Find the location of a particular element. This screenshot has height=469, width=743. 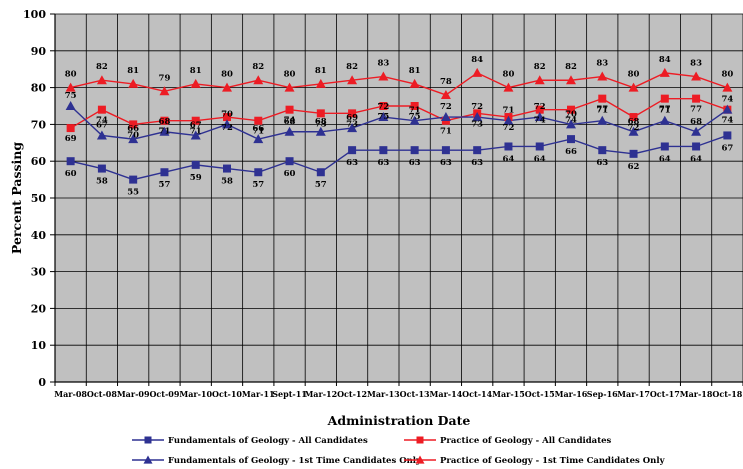

y-tick-label: 30 is located at coordinates (39, 272).